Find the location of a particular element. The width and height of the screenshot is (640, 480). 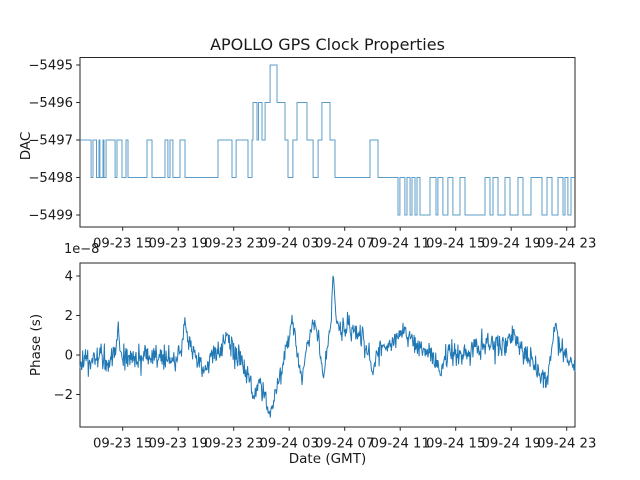

phase-y-tick-label: 0 is located at coordinates (69, 356).